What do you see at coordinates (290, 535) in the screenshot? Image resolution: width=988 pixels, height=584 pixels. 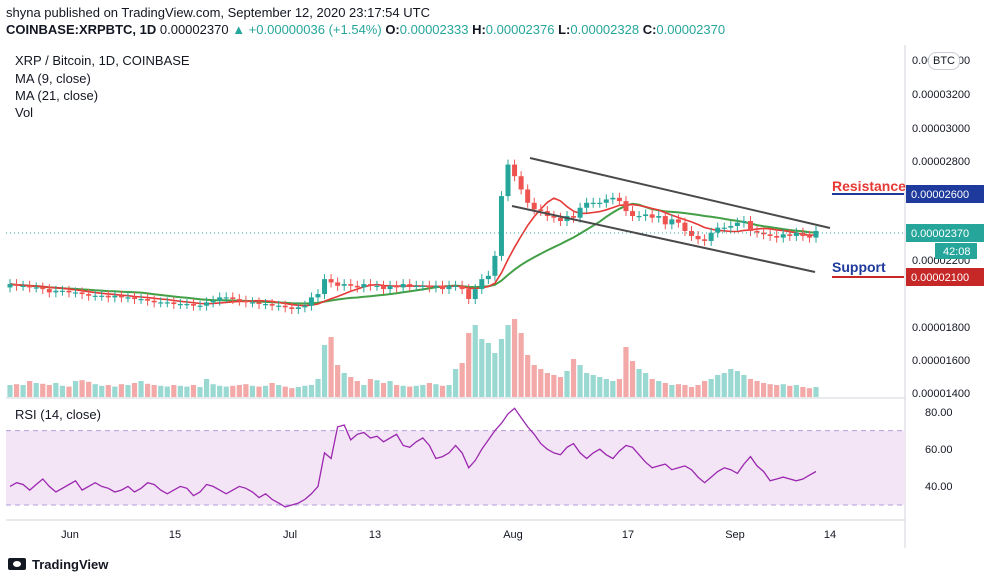 I see `time-tick-label: Jul` at bounding box center [290, 535].